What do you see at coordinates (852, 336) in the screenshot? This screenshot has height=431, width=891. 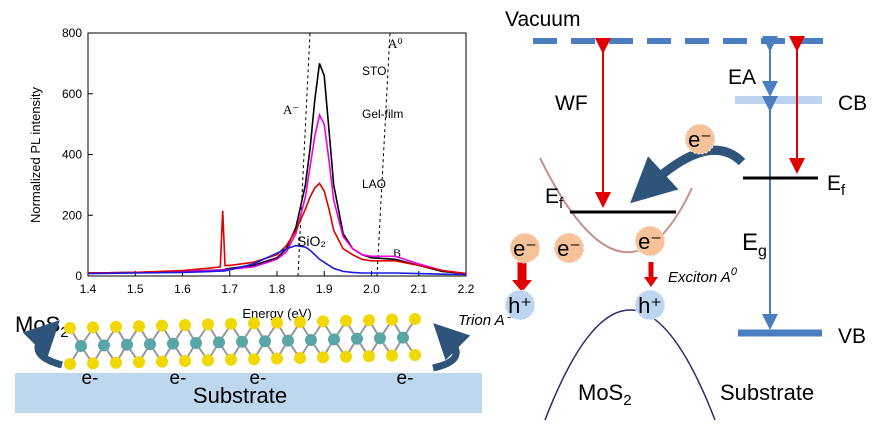 I see `vb-label: VB` at bounding box center [852, 336].